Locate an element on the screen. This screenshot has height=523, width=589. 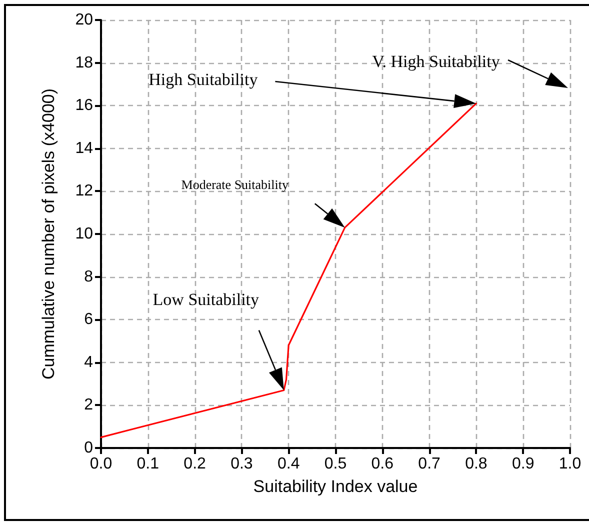
x-tick-label: 1.0 is located at coordinates (570, 464).